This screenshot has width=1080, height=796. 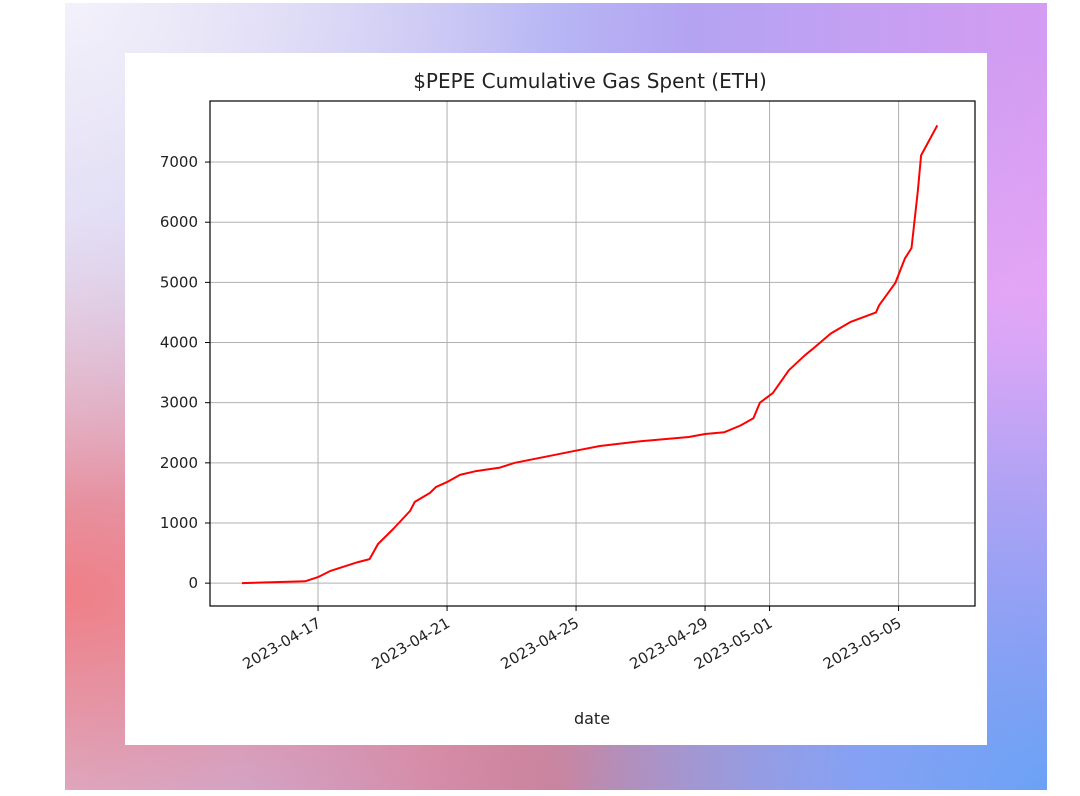 I want to click on y-tick-label: 7000, so click(x=179, y=162).